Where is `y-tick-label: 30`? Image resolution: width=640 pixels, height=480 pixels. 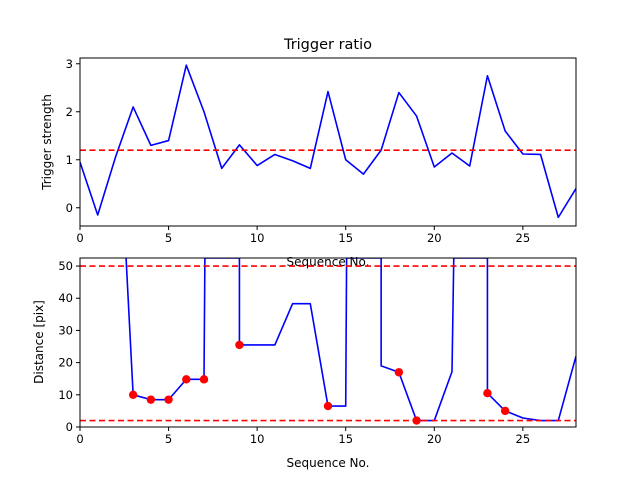 y-tick-label: 30 is located at coordinates (65, 330).